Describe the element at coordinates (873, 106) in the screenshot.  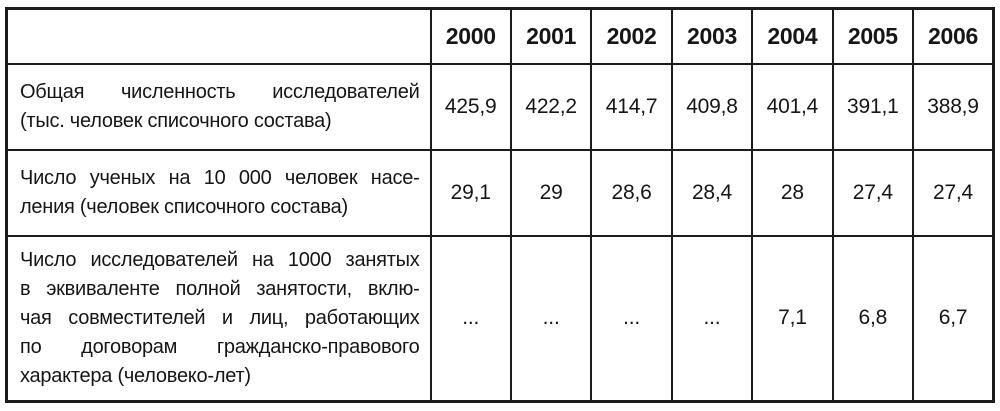
I see `value-cell: 391,1` at that location.